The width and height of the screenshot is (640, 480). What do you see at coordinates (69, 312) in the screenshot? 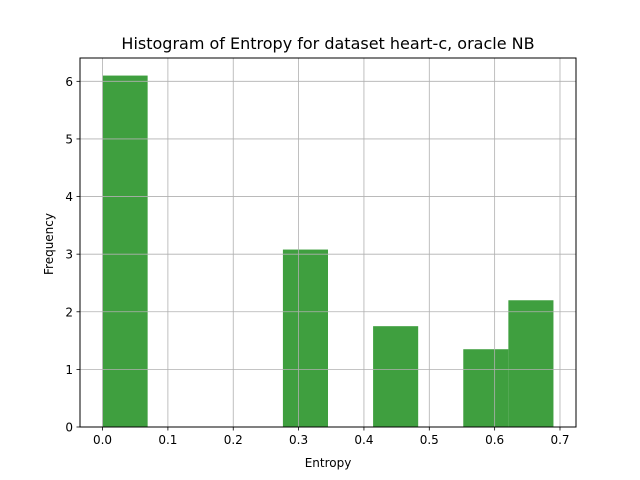
I see `y-tick-label: 2` at bounding box center [69, 312].